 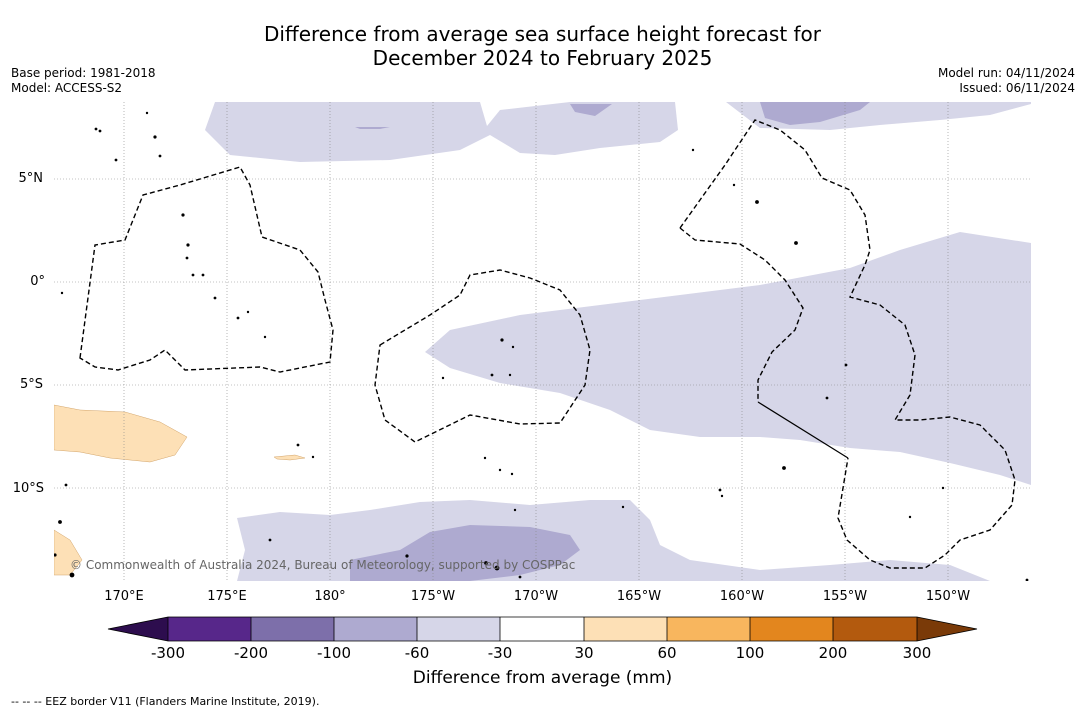 I want to click on colorbar-extend-high, so click(x=947, y=629).